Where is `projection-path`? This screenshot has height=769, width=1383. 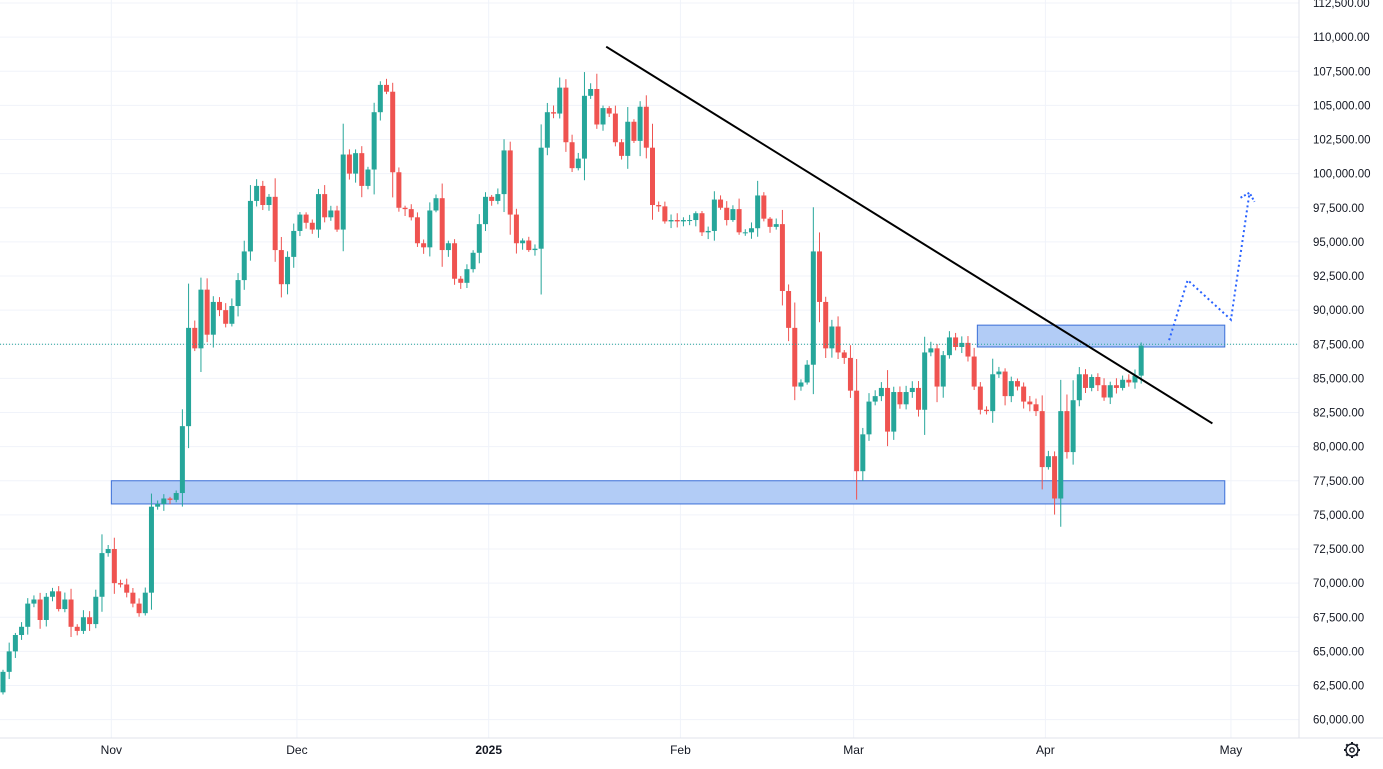 projection-path is located at coordinates (1209, 266).